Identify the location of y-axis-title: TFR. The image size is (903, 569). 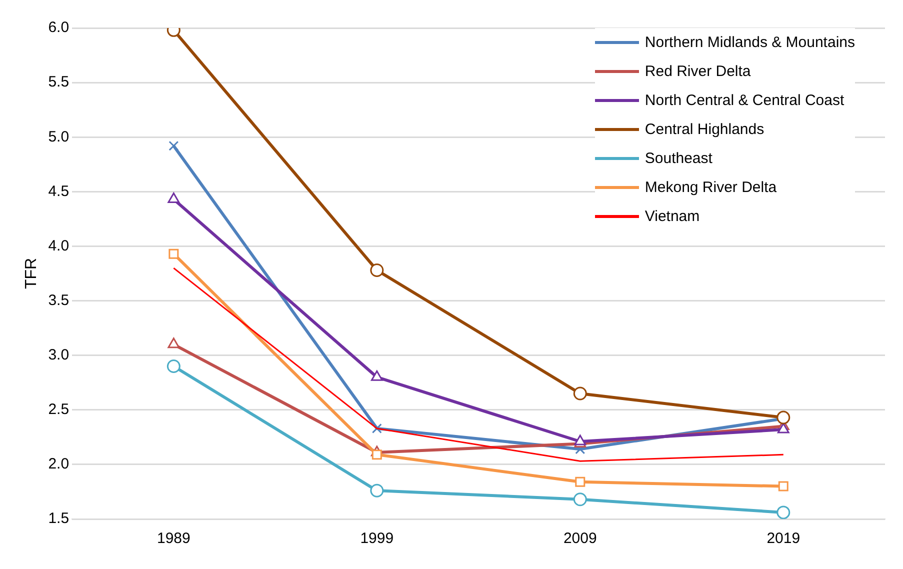
(31, 274).